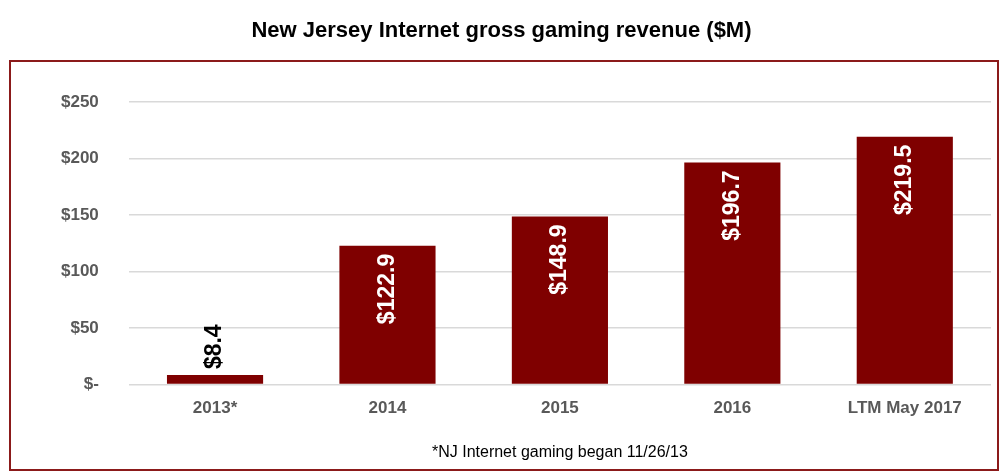  What do you see at coordinates (385, 289) in the screenshot?
I see `data-label: $122.9` at bounding box center [385, 289].